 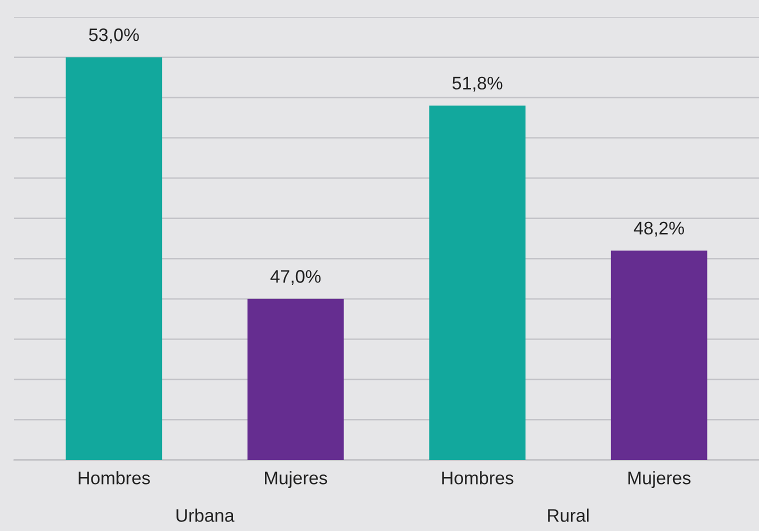 What do you see at coordinates (659, 229) in the screenshot?
I see `data-label: 48,2%` at bounding box center [659, 229].